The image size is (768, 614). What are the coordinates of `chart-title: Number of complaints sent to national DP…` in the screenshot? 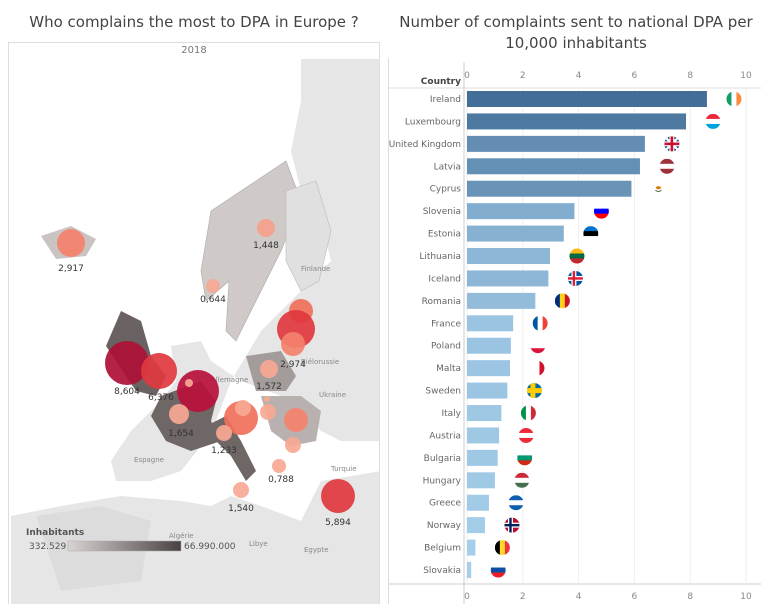 It's located at (576, 32).